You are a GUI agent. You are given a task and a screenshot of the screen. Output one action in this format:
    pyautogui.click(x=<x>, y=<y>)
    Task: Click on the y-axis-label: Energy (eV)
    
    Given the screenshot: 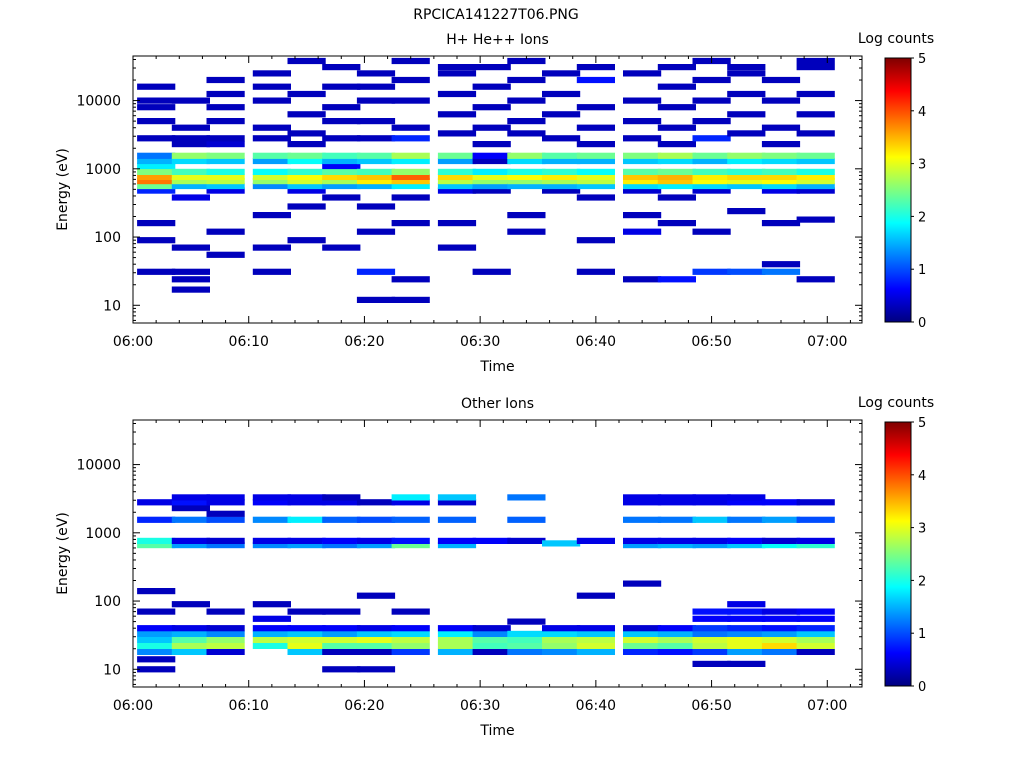 What is the action you would take?
    pyautogui.click(x=63, y=553)
    